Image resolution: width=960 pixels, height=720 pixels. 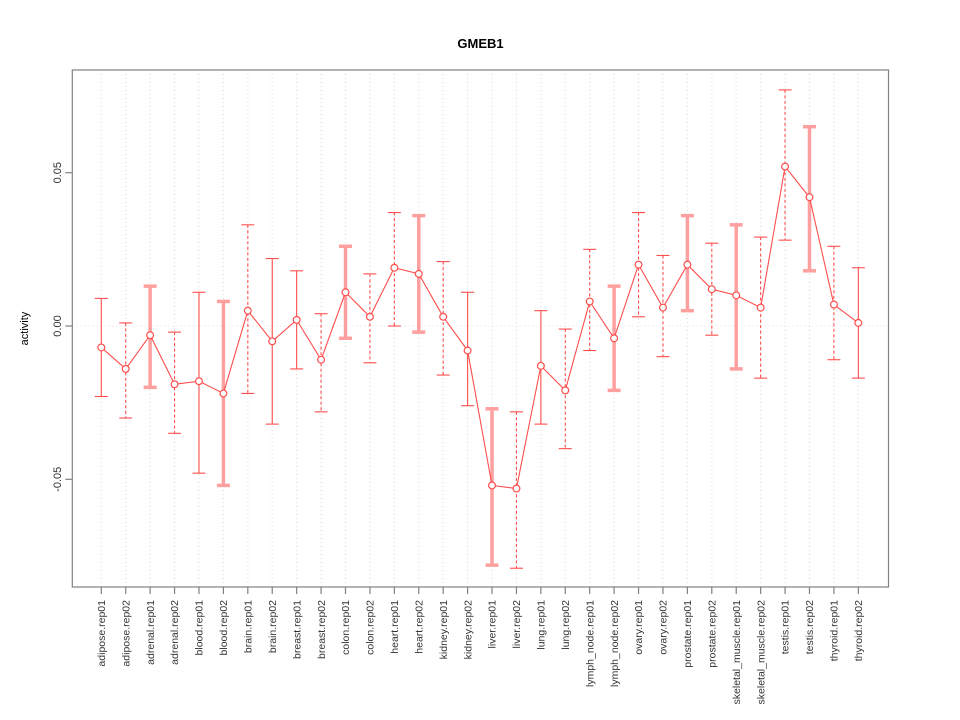 I want to click on x-tick-label: blood.rep02, so click(x=224, y=628).